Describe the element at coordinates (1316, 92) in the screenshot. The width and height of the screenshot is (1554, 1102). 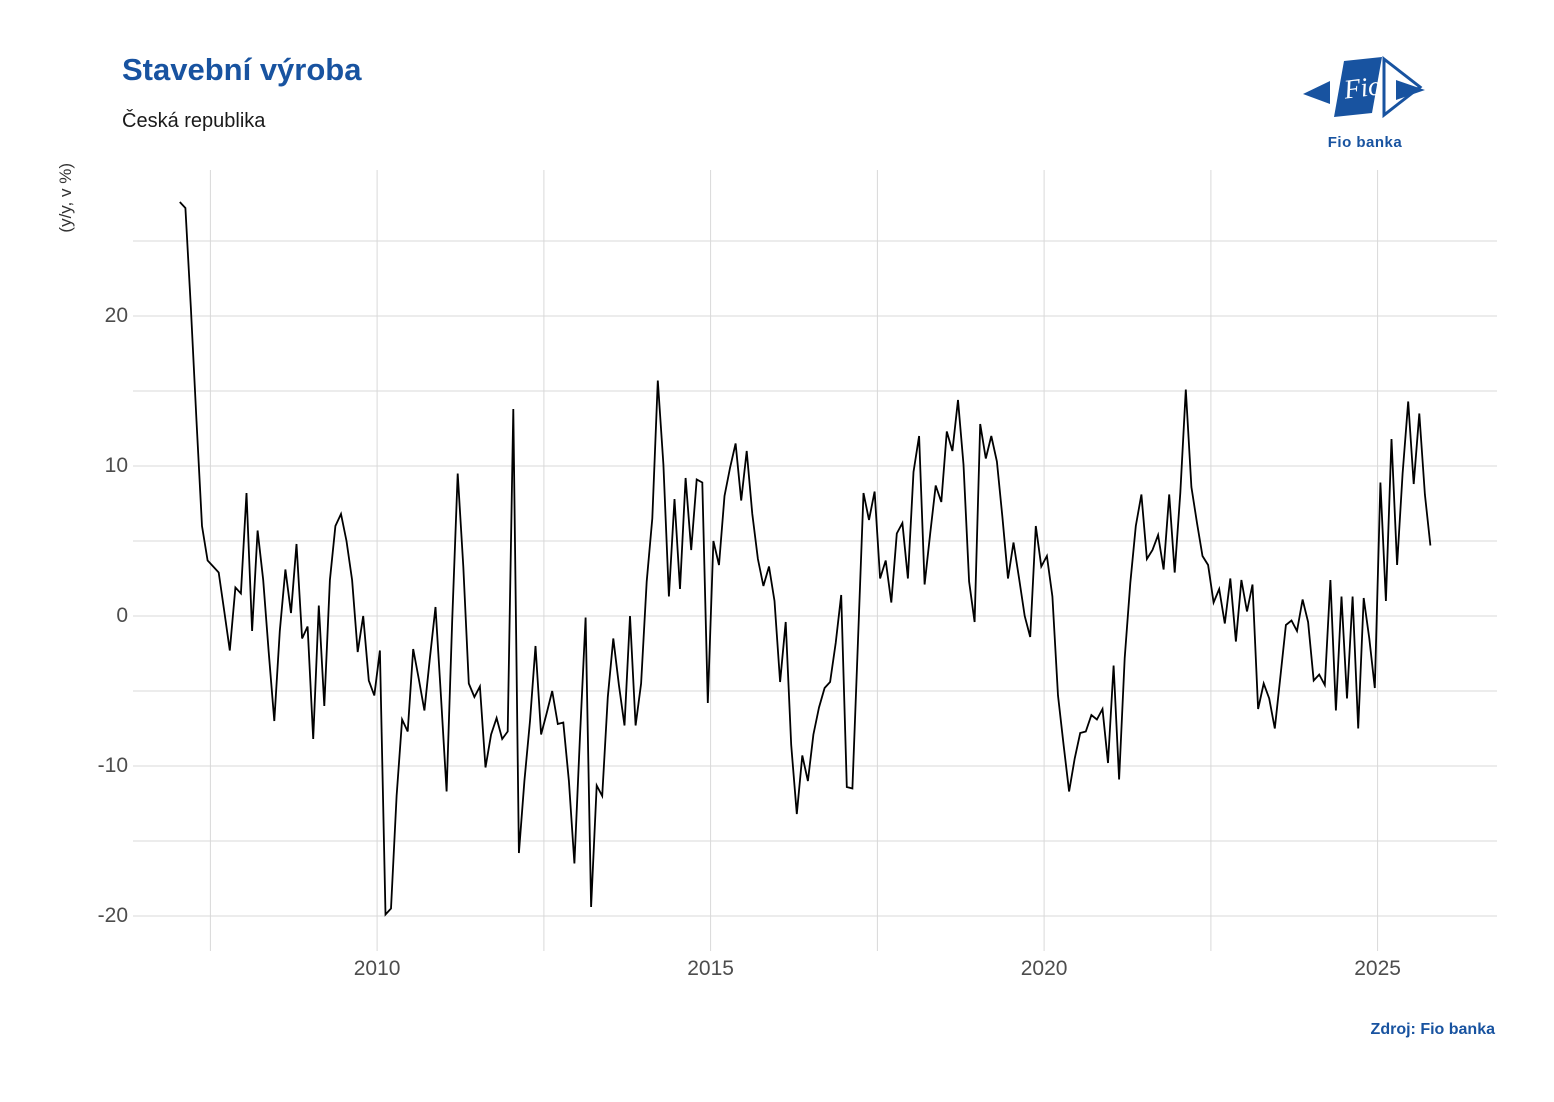
I see `logo-left-arrow-shape` at that location.